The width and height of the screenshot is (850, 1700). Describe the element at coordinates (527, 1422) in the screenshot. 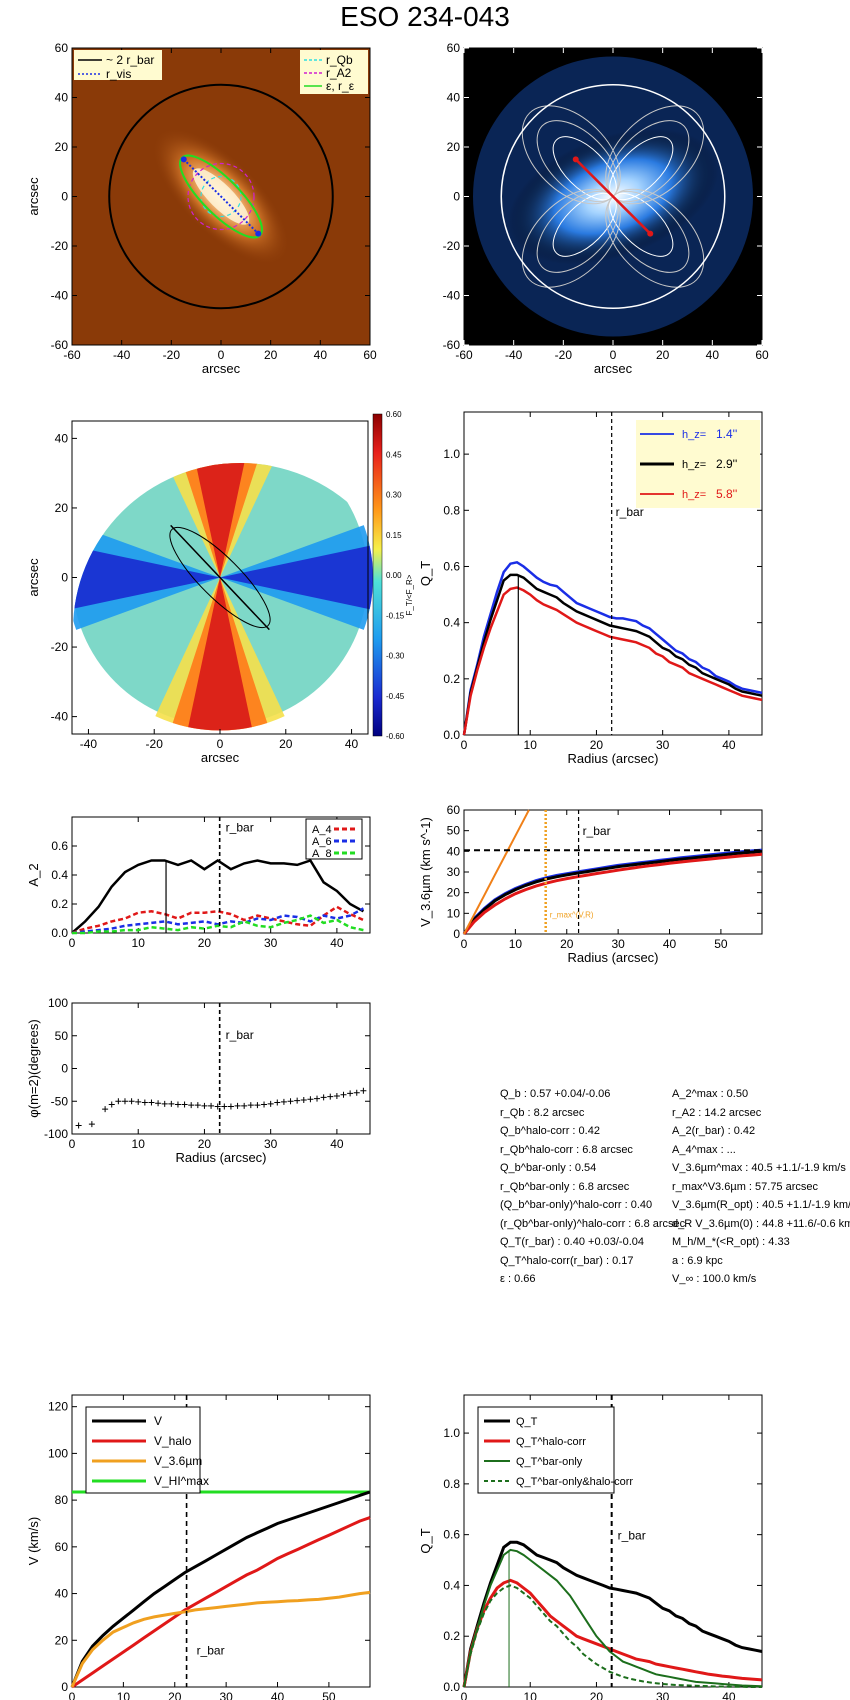

I see `legend-label: Q_T` at that location.